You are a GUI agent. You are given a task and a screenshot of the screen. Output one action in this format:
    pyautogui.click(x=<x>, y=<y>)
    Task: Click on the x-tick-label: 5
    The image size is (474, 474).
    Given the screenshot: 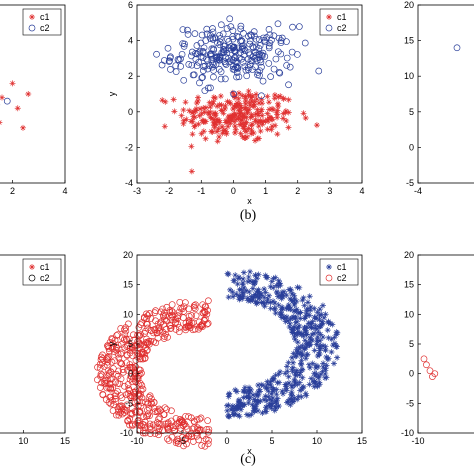 What is the action you would take?
    pyautogui.click(x=271, y=441)
    